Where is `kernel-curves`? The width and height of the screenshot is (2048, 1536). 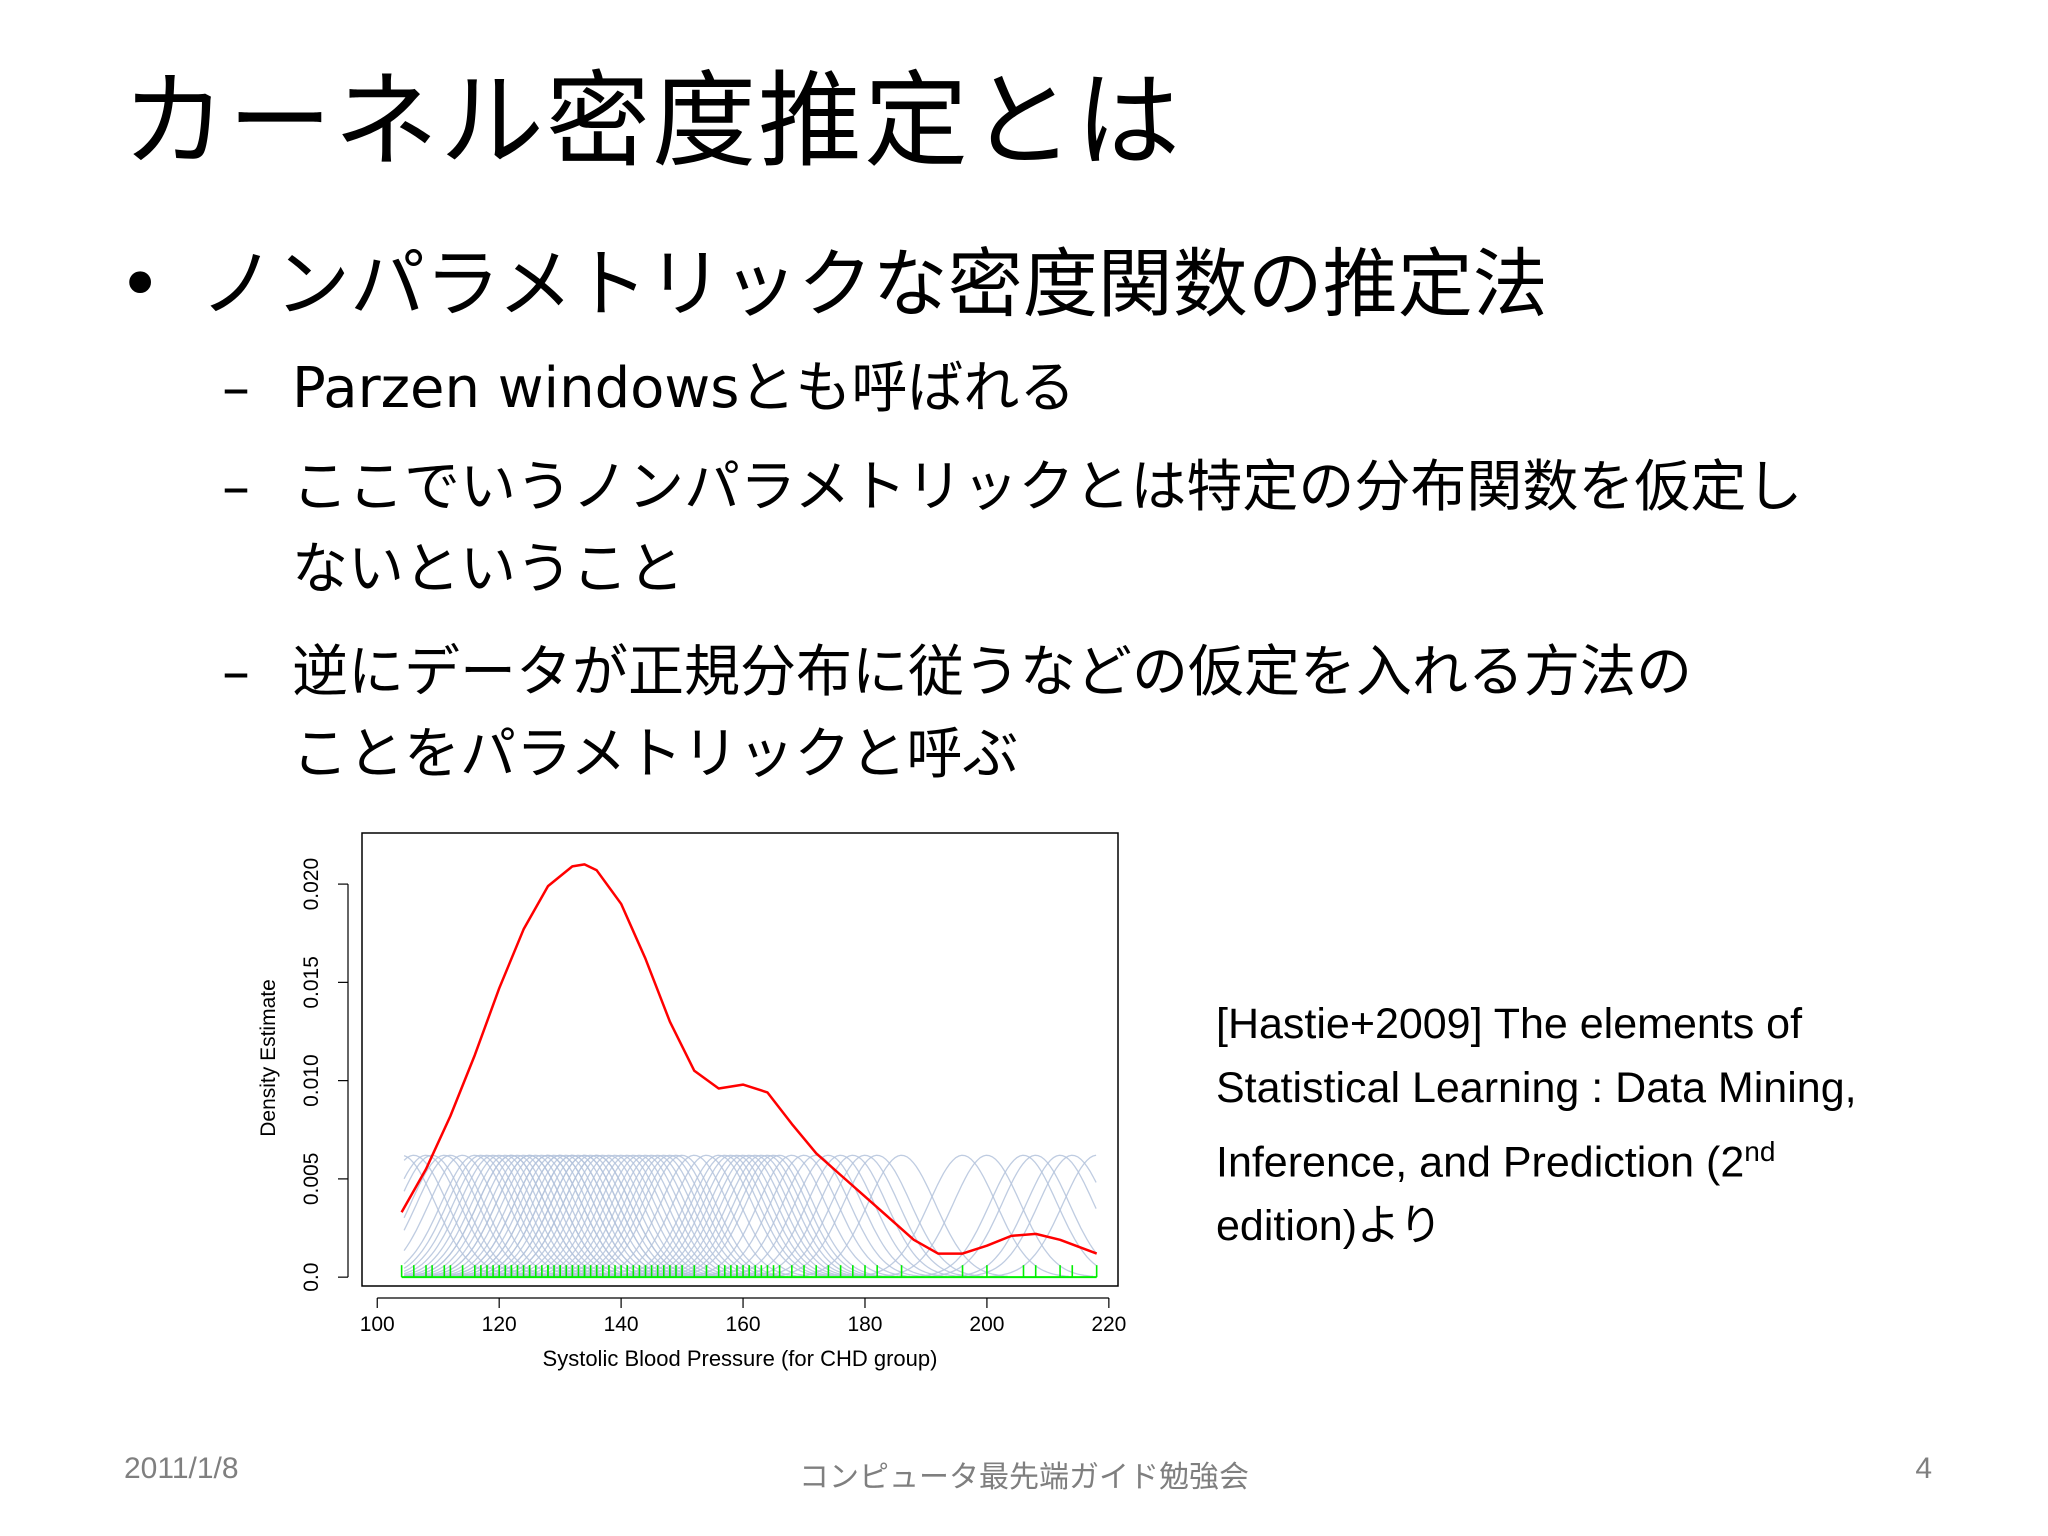
kernel-curves is located at coordinates (750, 1216).